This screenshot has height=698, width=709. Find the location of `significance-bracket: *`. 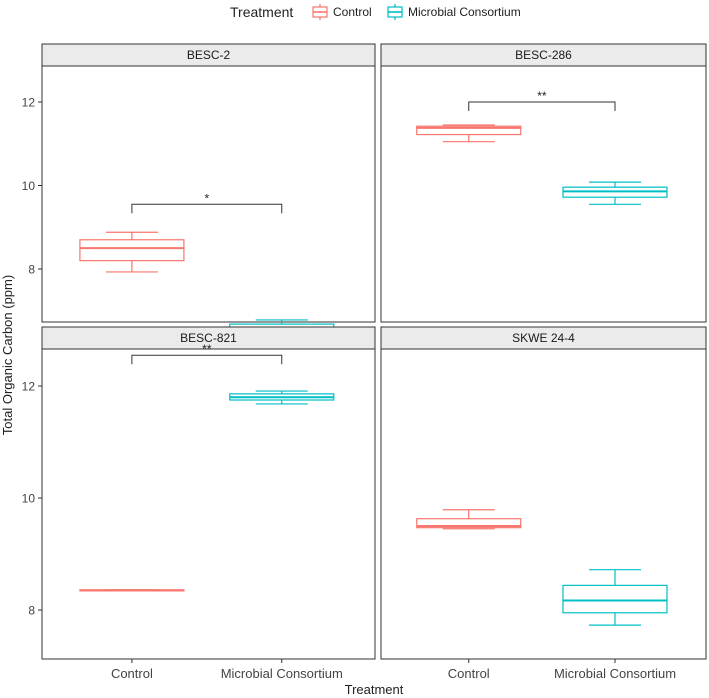

significance-bracket: * is located at coordinates (207, 202).